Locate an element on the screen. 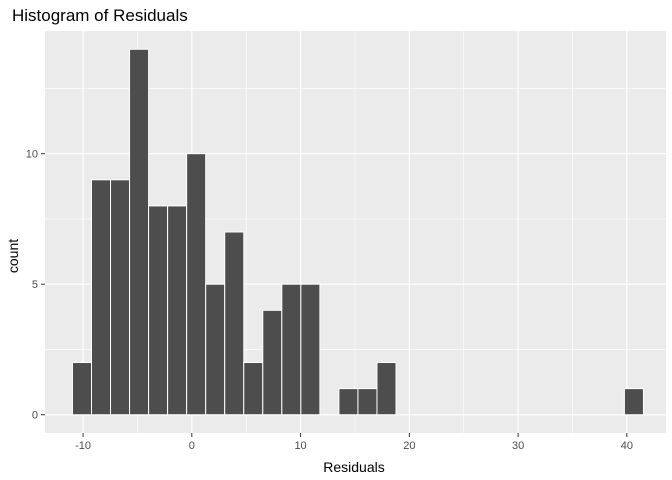 The image size is (672, 480). x-tick-label: 0 is located at coordinates (192, 446).